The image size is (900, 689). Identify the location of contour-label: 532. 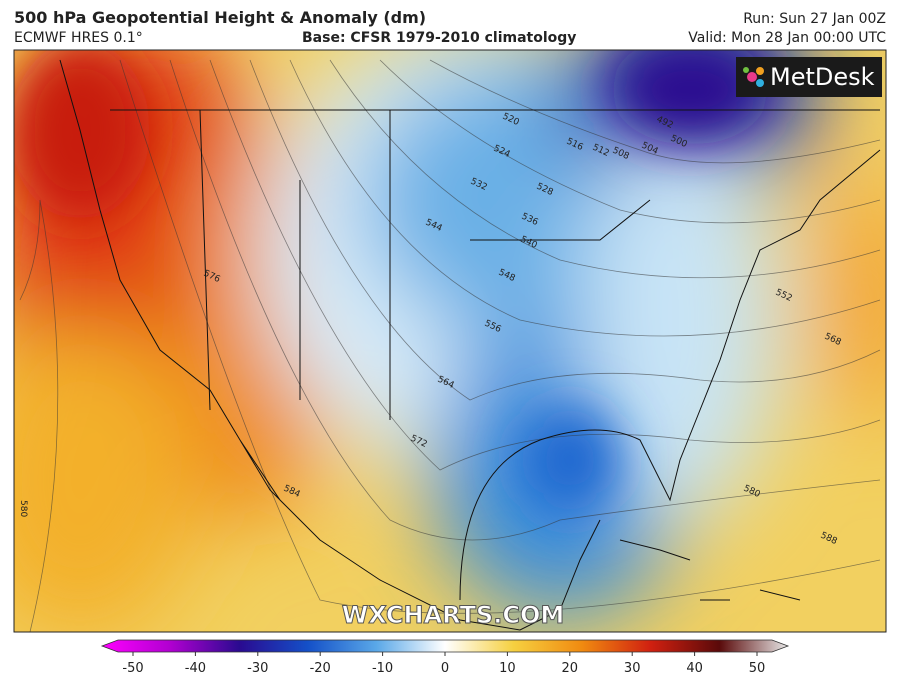
(479, 185).